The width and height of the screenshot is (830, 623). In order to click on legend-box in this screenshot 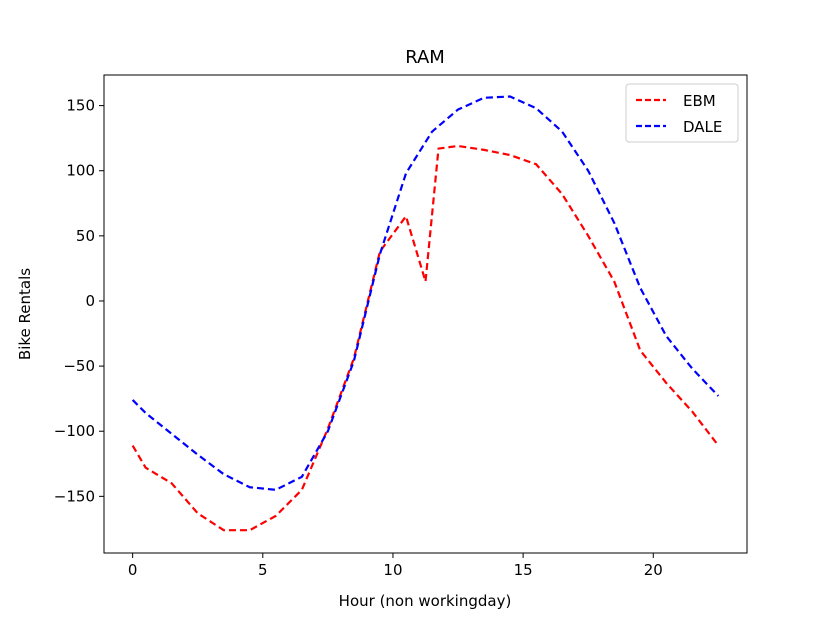, I will do `click(682, 113)`.